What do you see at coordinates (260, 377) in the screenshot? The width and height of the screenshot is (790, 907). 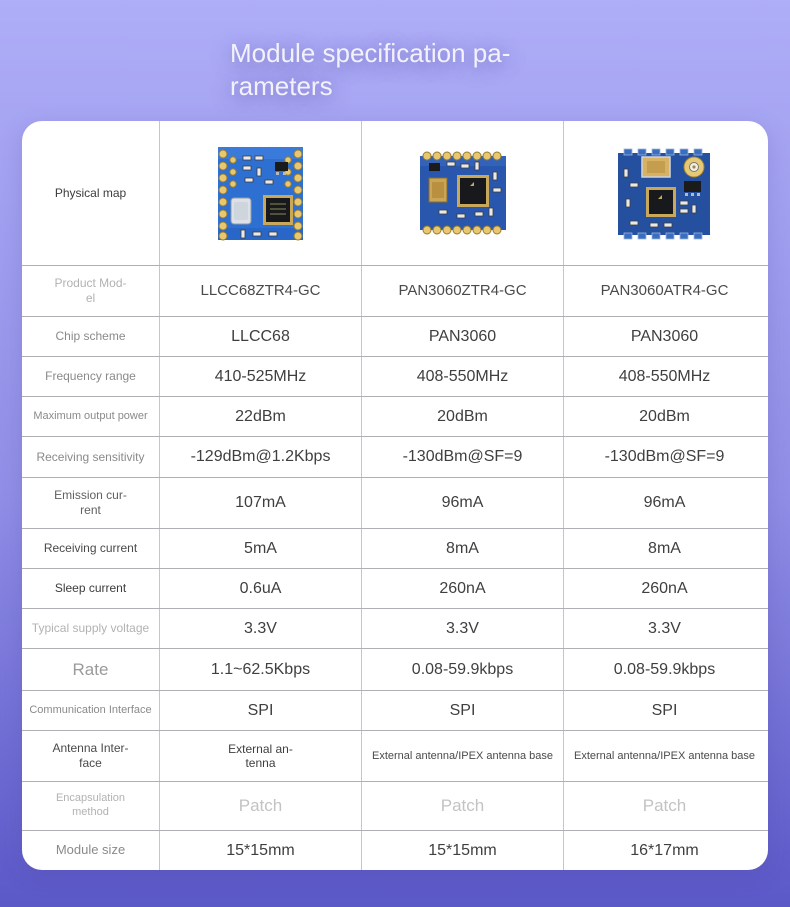 I see `spec-value: 410-525MHz` at bounding box center [260, 377].